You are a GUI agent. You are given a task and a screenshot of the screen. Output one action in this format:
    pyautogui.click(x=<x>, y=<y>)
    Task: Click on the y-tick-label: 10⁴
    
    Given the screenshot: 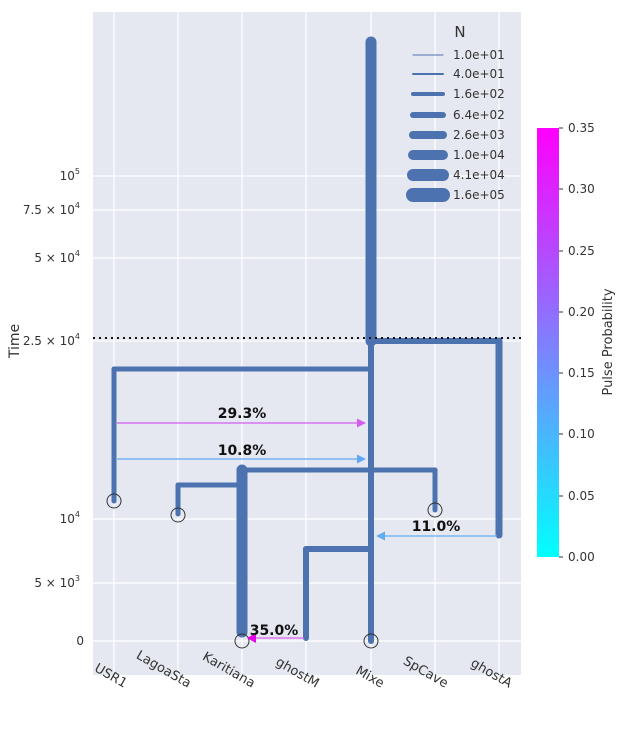 What is the action you would take?
    pyautogui.click(x=70, y=518)
    